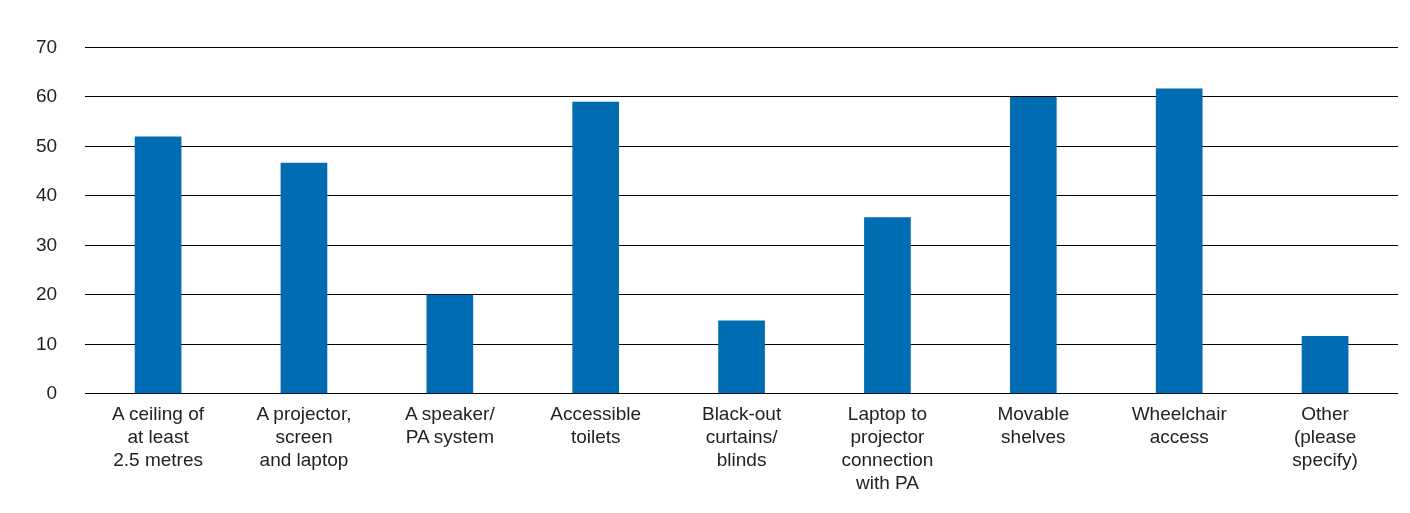 Image resolution: width=1410 pixels, height=513 pixels. What do you see at coordinates (741, 437) in the screenshot?
I see `x-tick-label: Black-out curtains/ blinds` at bounding box center [741, 437].